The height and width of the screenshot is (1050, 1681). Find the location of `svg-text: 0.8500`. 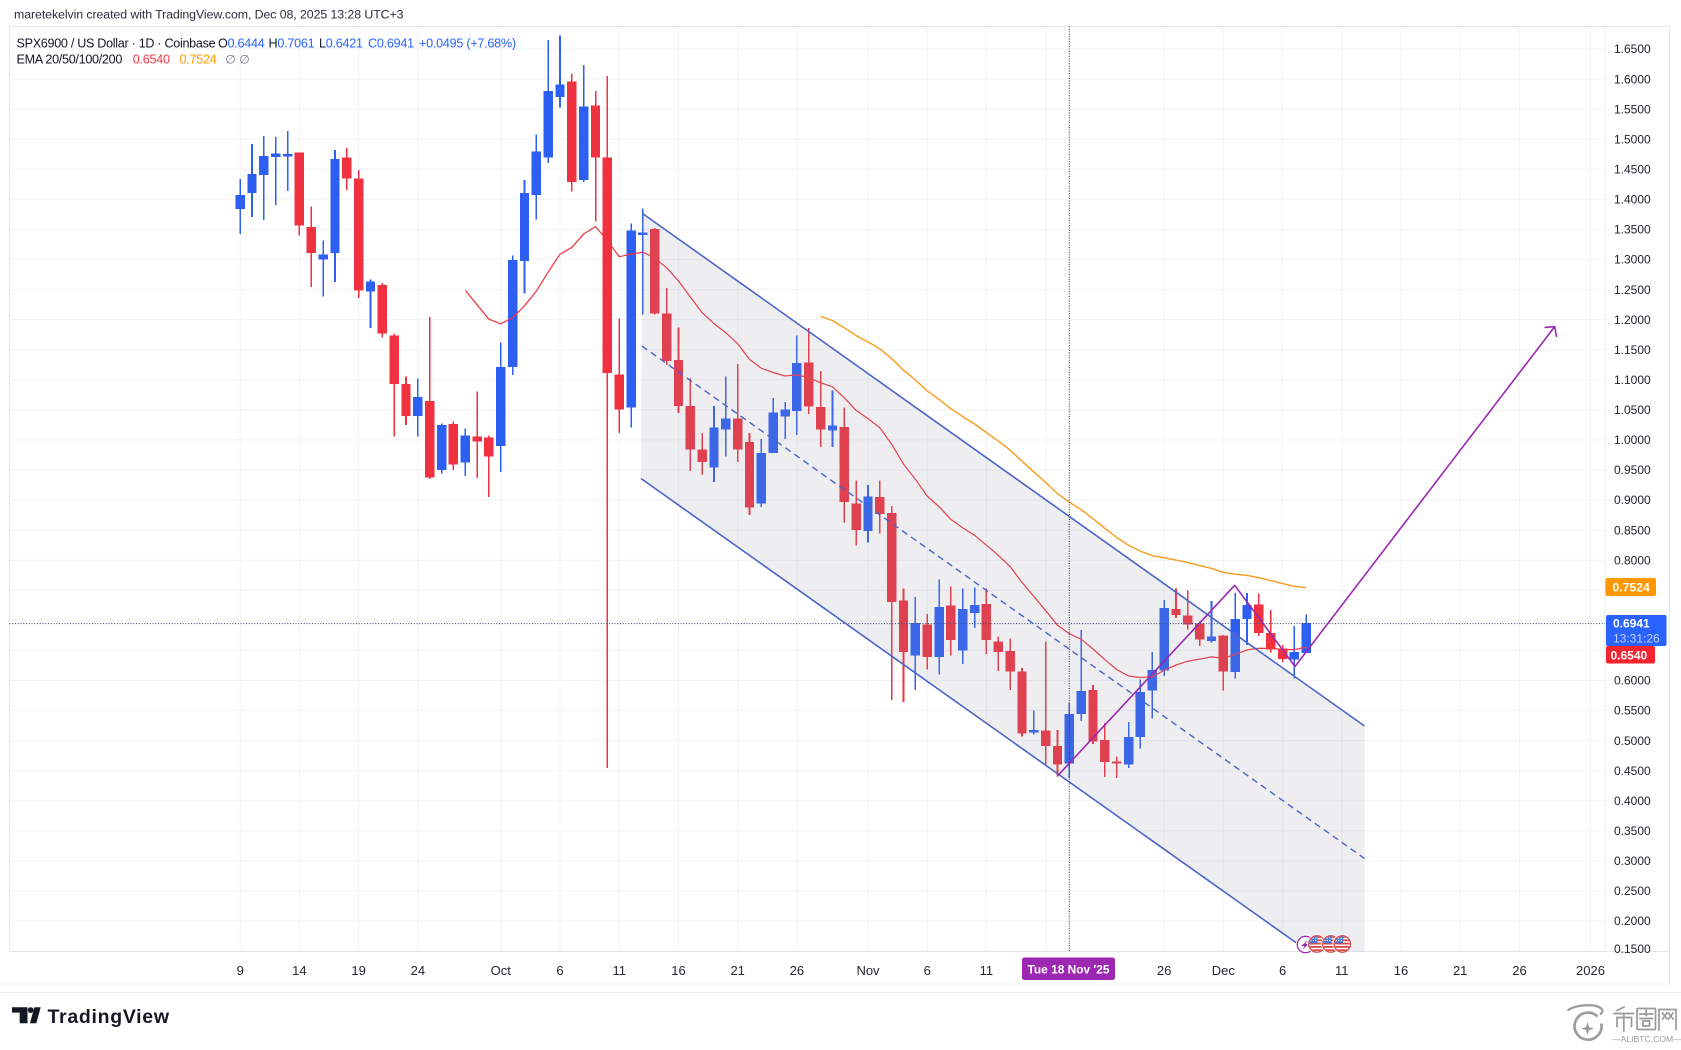

svg-text: 0.8500 is located at coordinates (1632, 530).